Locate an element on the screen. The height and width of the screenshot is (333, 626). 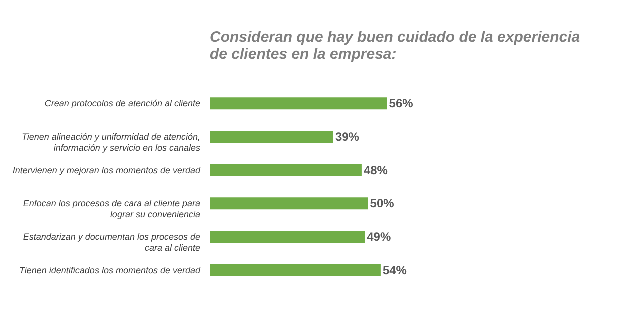
y-tick-label: Crean protocolos de atención al cliente is located at coordinates (122, 103).